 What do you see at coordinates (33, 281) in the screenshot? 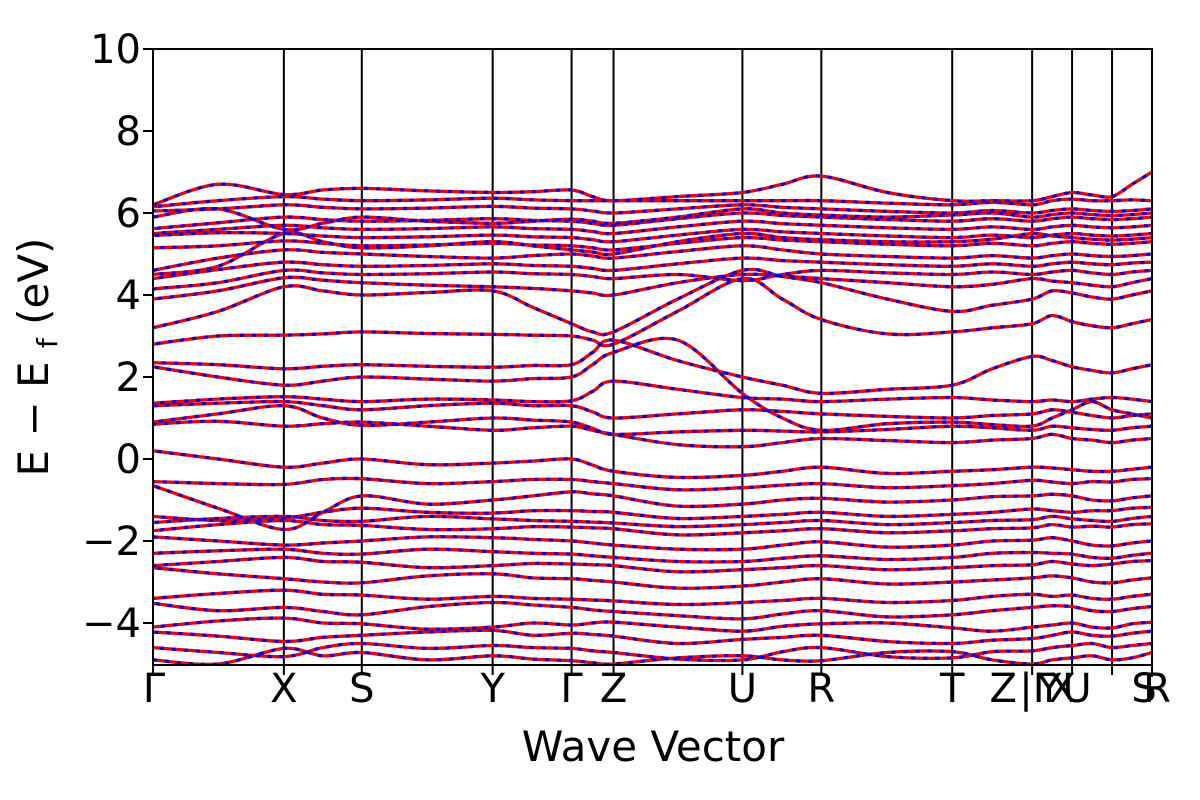
I see `y-axis-title-units: (eV)` at bounding box center [33, 281].